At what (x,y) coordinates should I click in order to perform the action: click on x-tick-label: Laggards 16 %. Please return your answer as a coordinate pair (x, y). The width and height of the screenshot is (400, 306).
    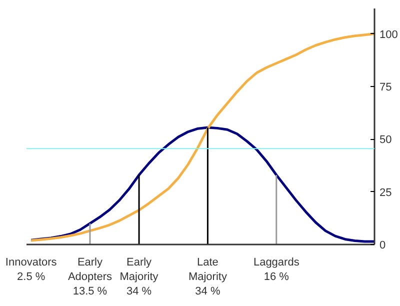
    Looking at the image, I should click on (276, 269).